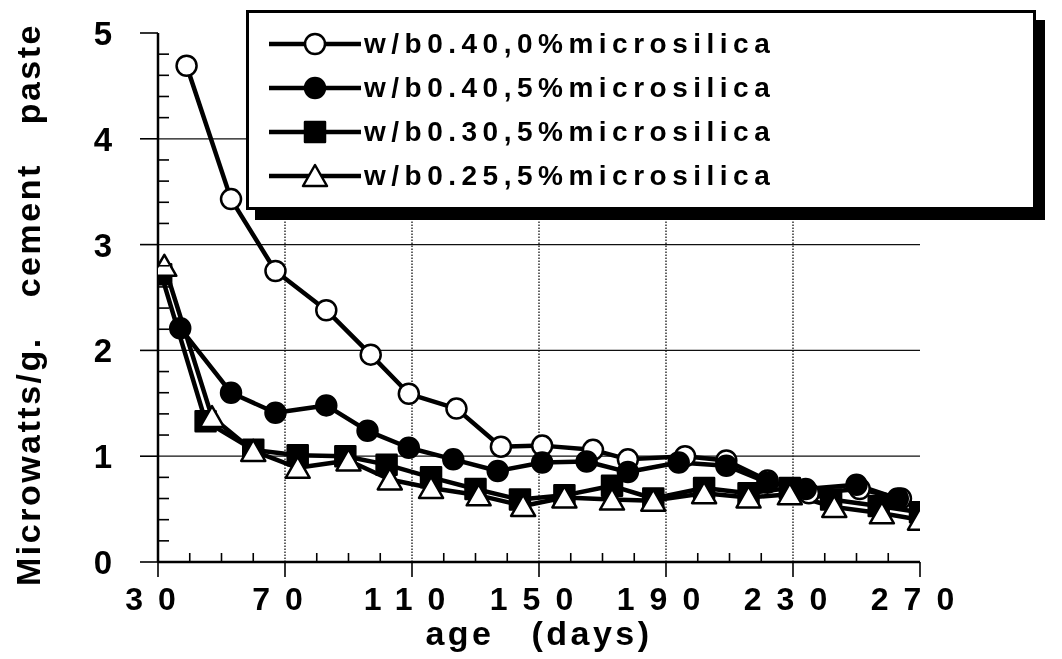 Image resolution: width=1062 pixels, height=659 pixels. Describe the element at coordinates (103, 139) in the screenshot. I see `y-tick-label: 4` at that location.